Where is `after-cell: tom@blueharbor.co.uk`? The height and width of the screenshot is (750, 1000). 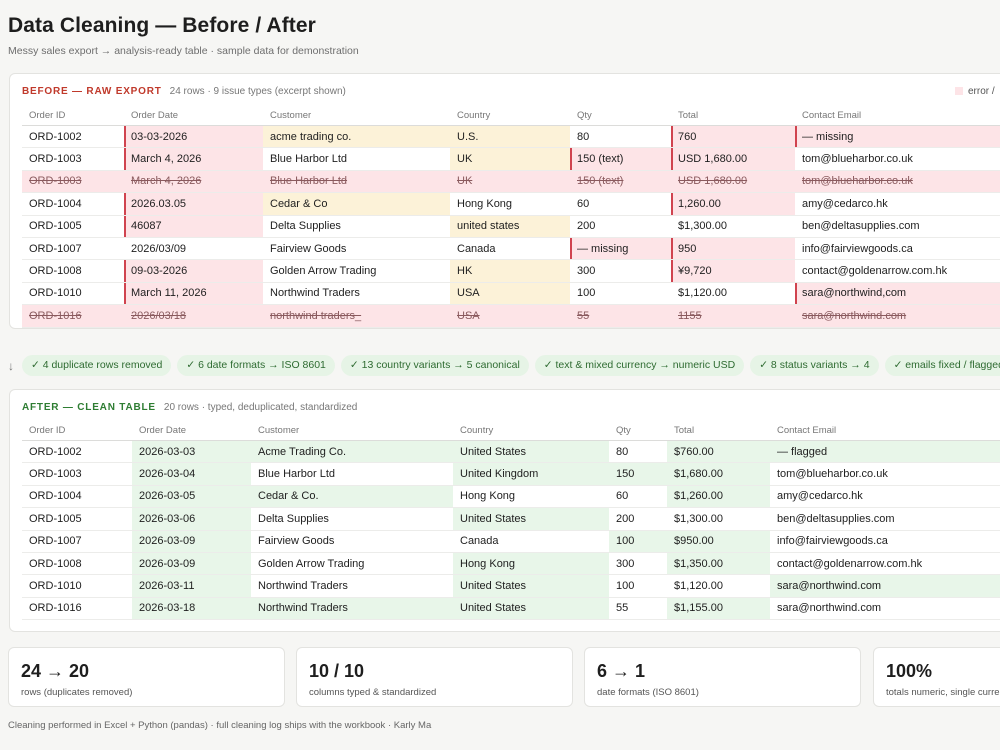
after-cell: tom@blueharbor.co.uk is located at coordinates (885, 474).